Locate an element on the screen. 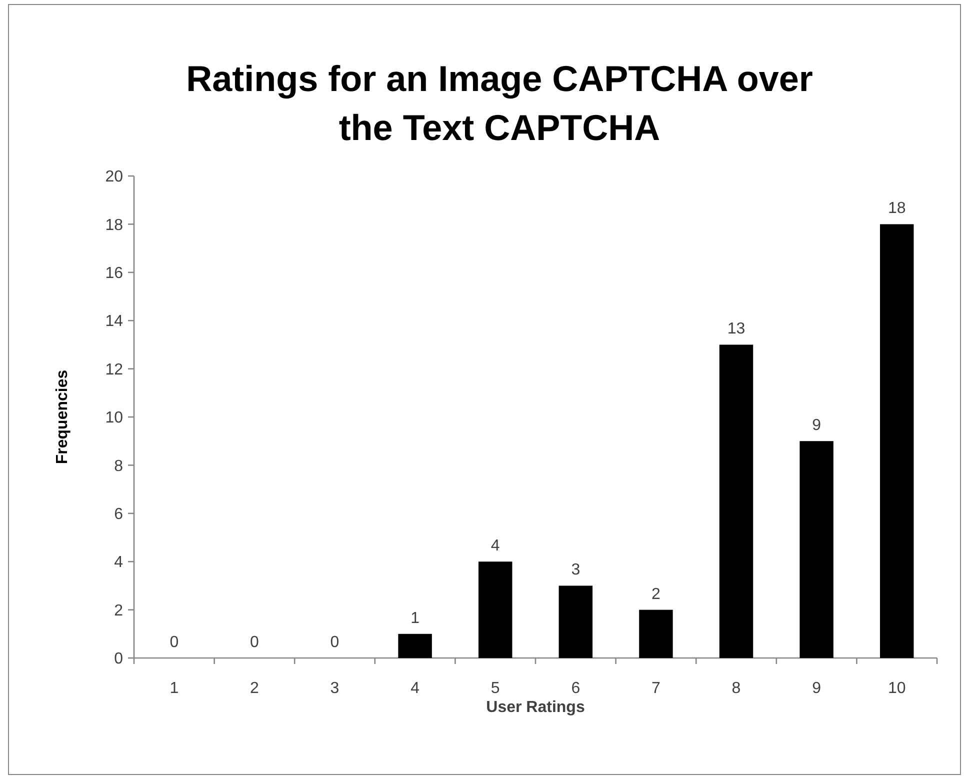 This screenshot has height=778, width=964. y-tick-label: 4 is located at coordinates (119, 563).